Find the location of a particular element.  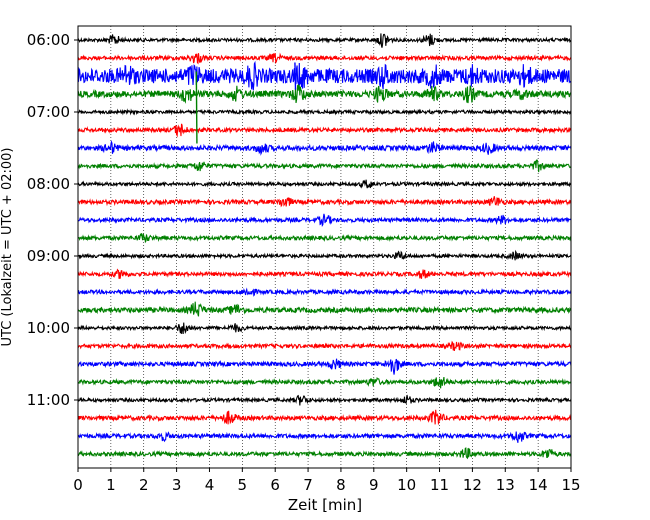

x-tick-label: 7 is located at coordinates (308, 485).